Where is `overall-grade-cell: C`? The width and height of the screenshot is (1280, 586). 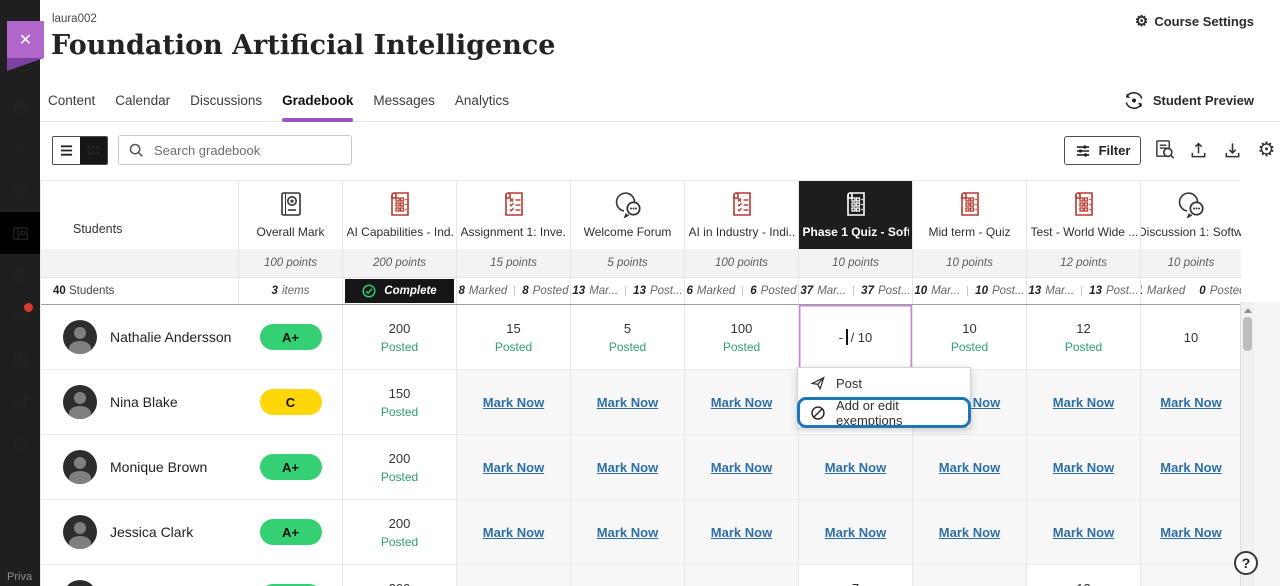 overall-grade-cell: C is located at coordinates (291, 402).